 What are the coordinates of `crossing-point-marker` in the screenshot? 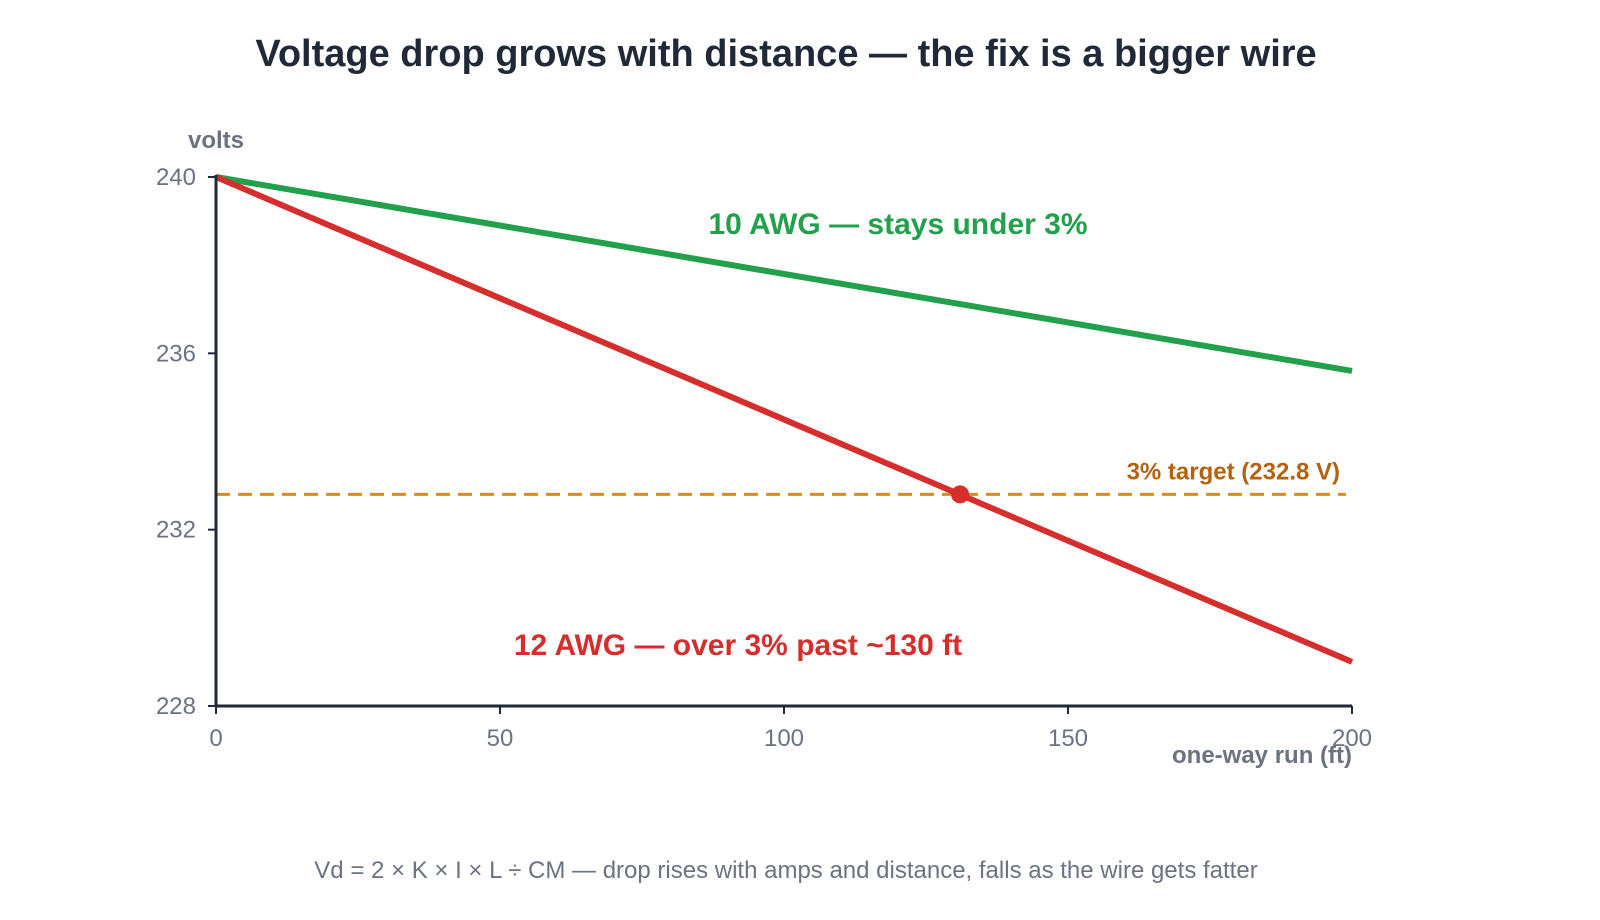 It's located at (960, 494).